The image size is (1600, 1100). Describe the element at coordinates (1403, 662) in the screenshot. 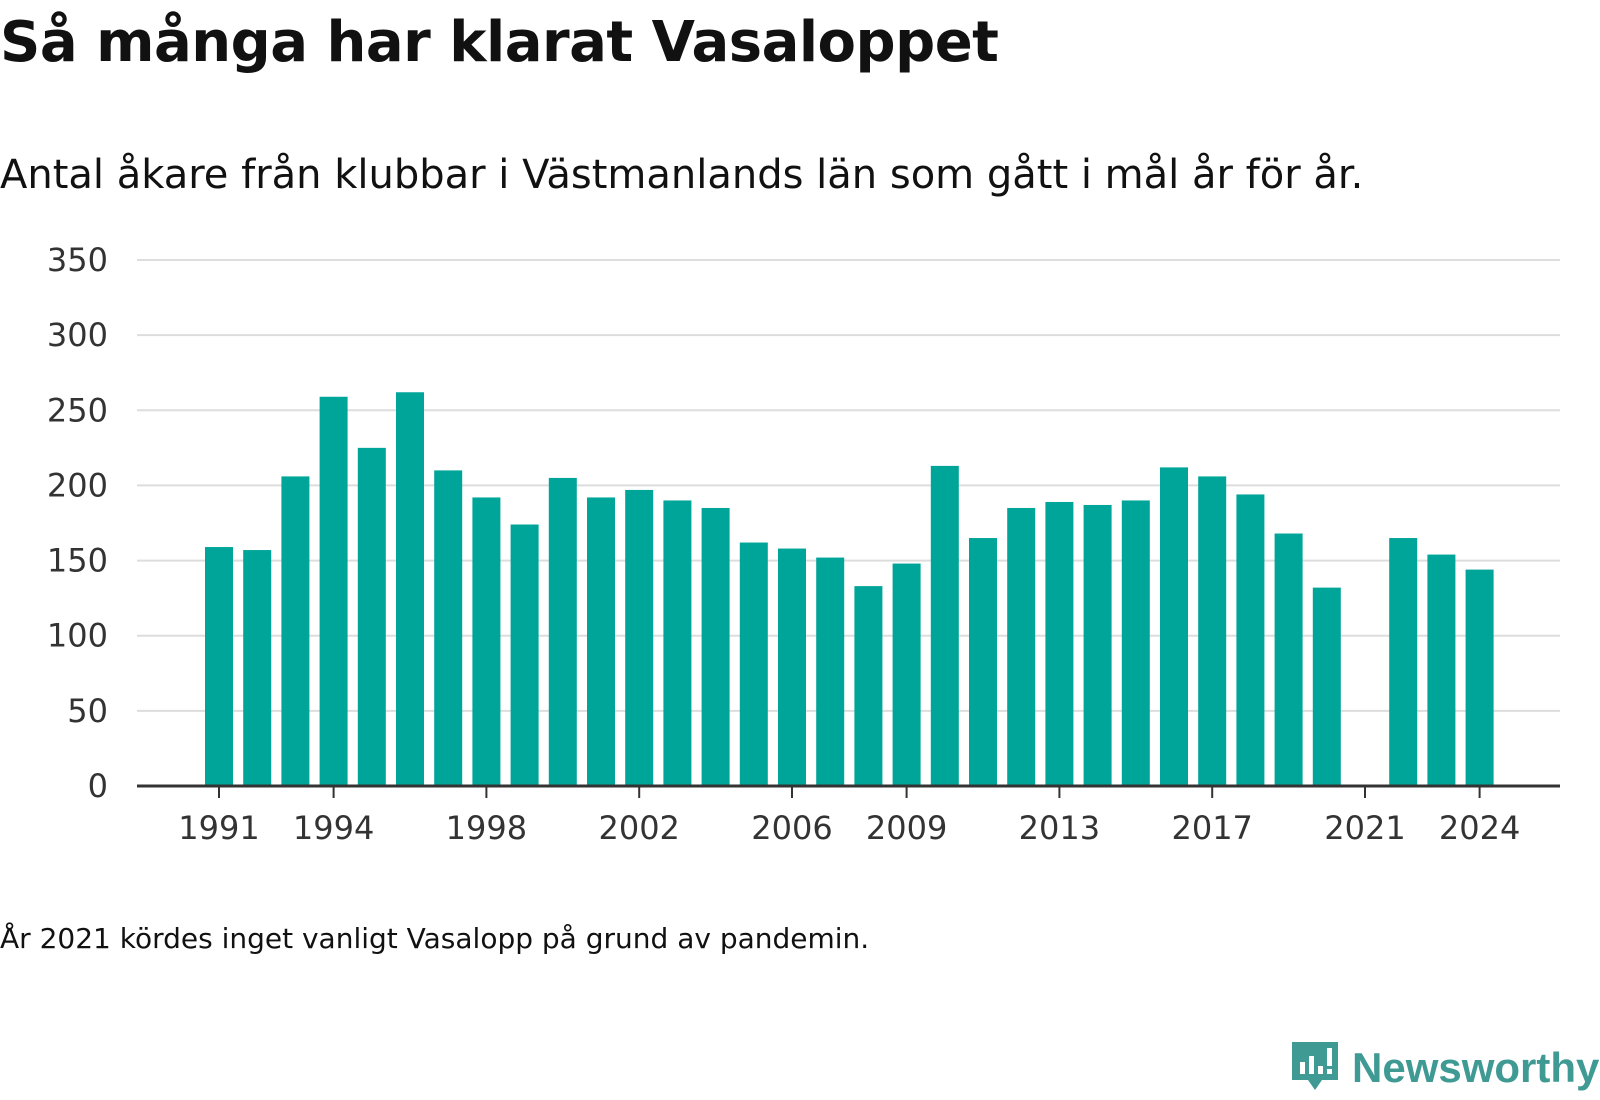

I see `bar-2022` at that location.